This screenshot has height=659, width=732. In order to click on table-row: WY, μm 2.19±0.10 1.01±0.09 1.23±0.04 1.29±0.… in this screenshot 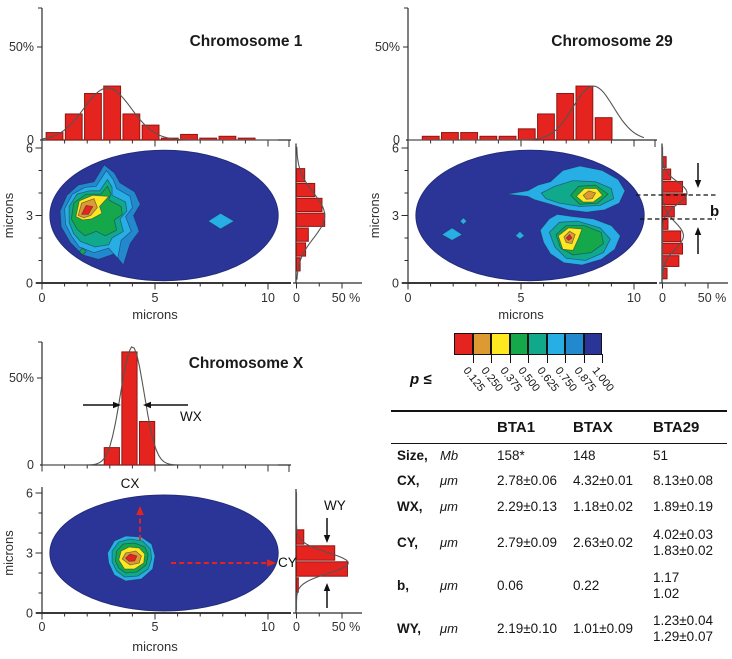, I will do `click(559, 629)`.